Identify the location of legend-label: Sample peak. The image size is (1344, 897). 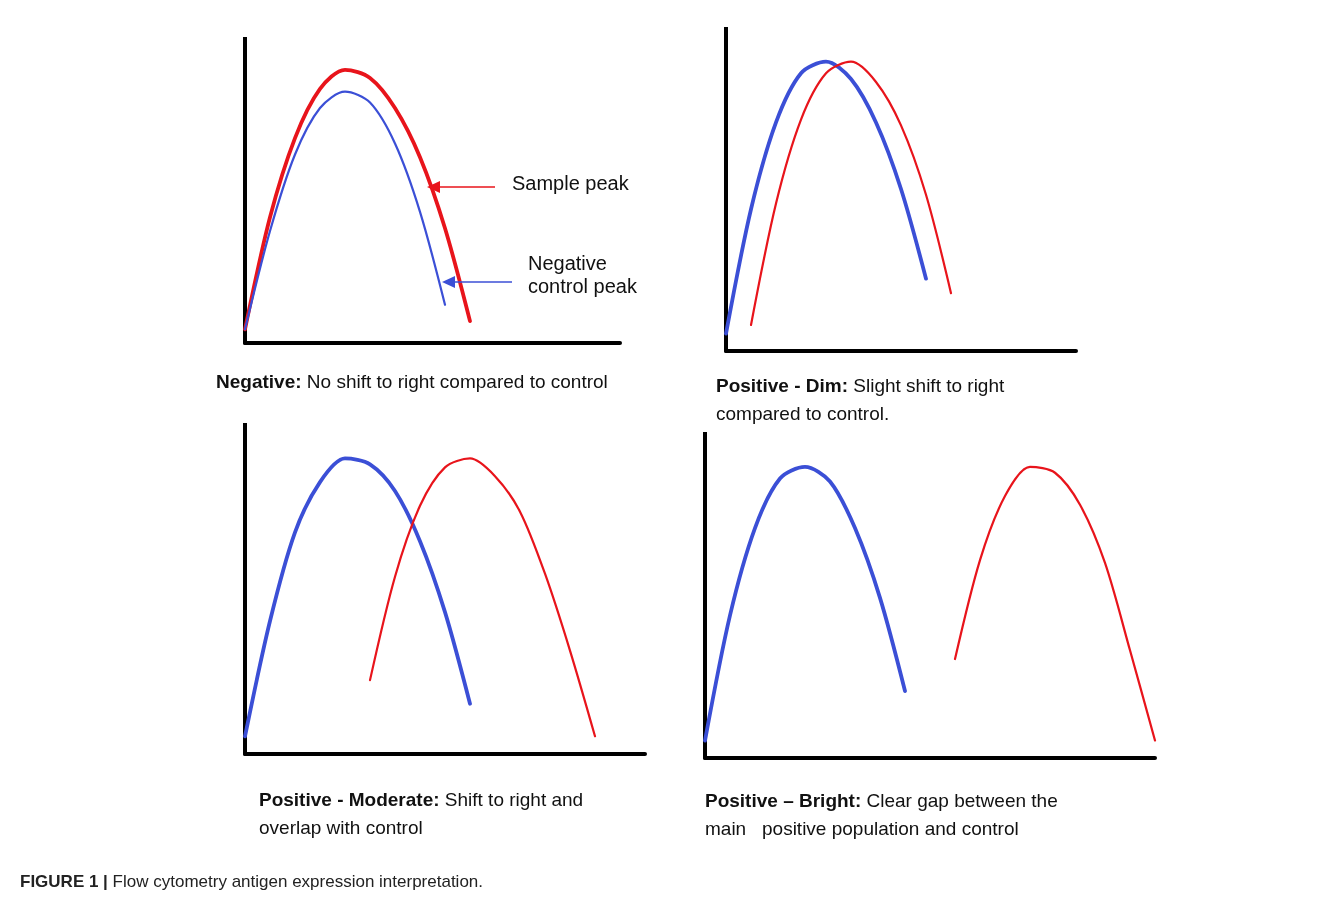
(571, 183).